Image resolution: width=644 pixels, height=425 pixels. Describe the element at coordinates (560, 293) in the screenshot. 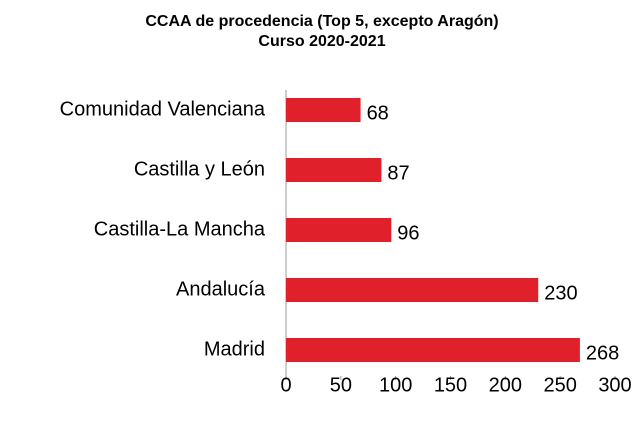

I see `data-label: 230` at that location.